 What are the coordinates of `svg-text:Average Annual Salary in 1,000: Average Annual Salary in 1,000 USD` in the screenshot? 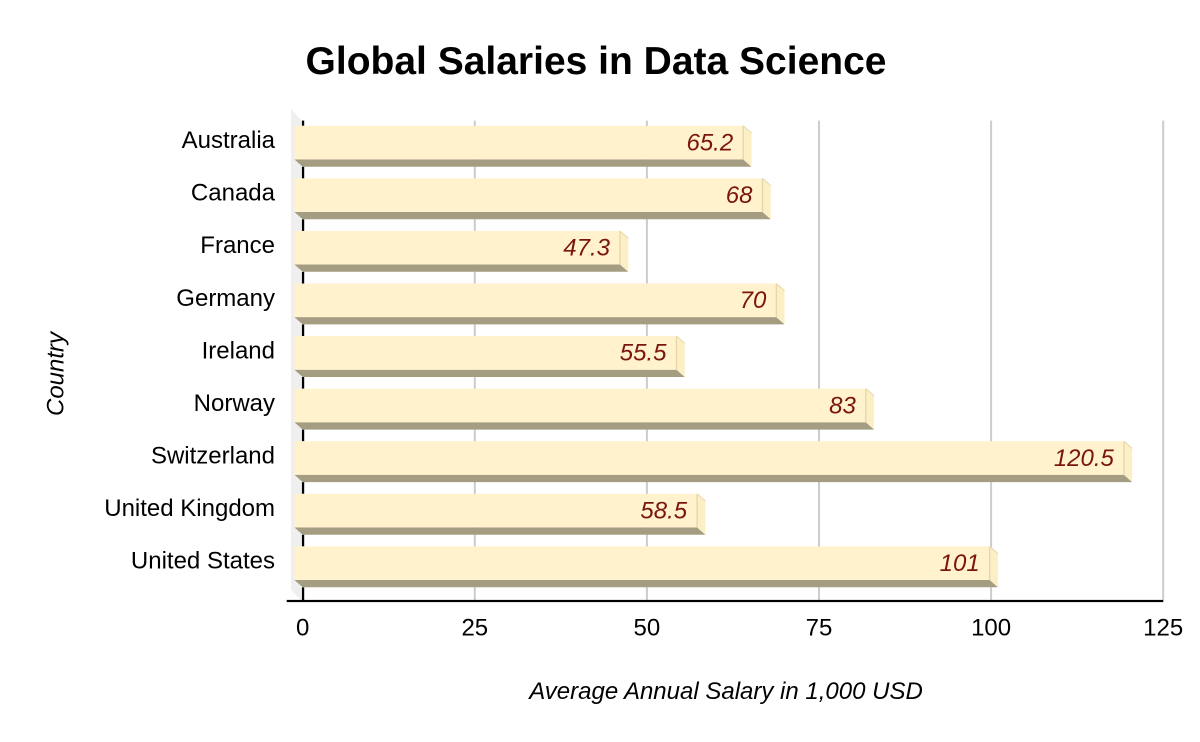 It's located at (725, 691).